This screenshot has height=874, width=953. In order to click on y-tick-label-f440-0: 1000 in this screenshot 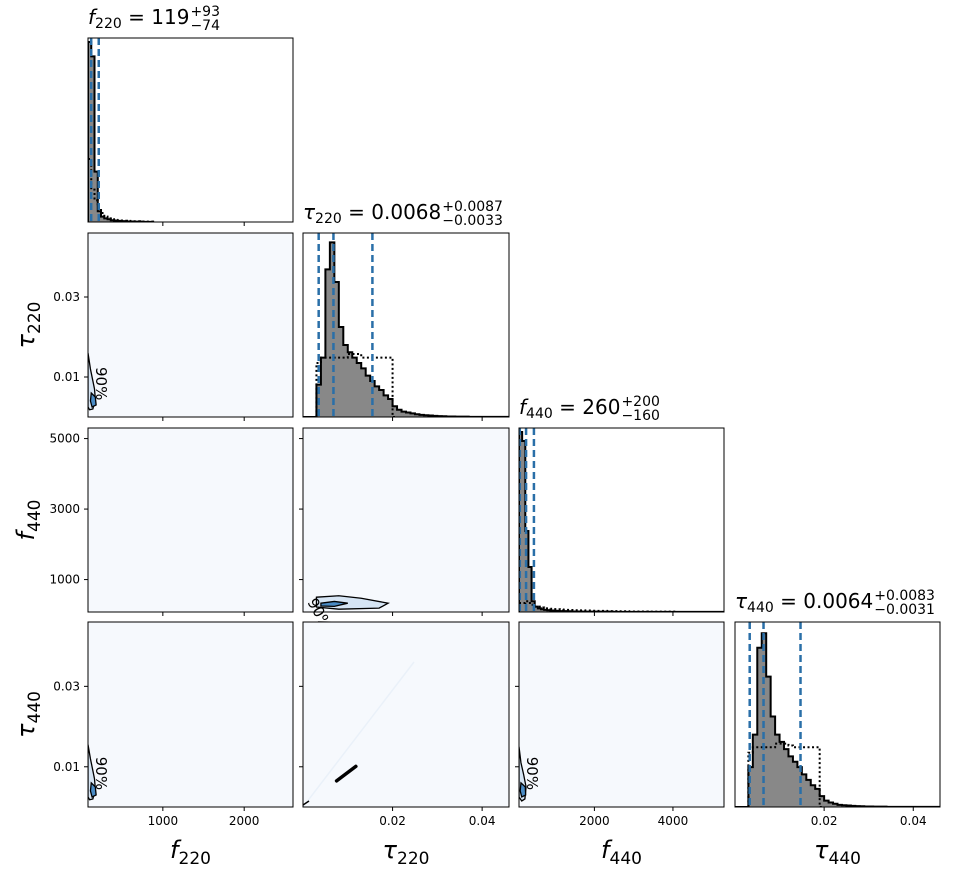, I will do `click(64, 580)`.